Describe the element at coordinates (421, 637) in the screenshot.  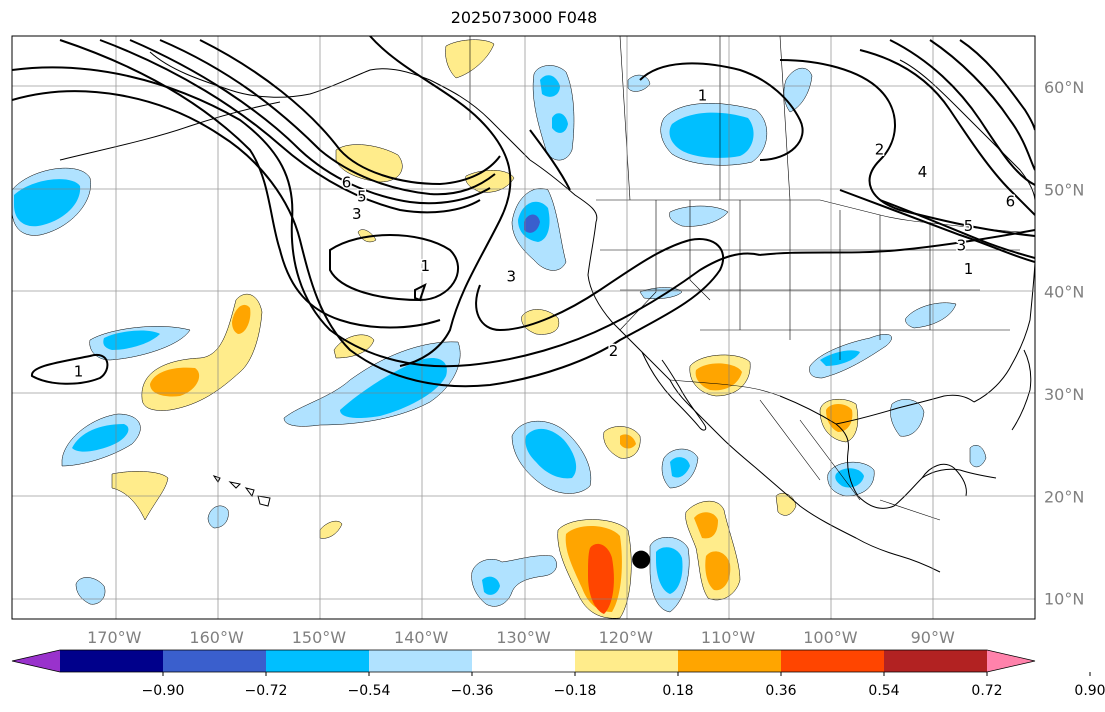
I see `longitude-tick-label: 140°W` at that location.